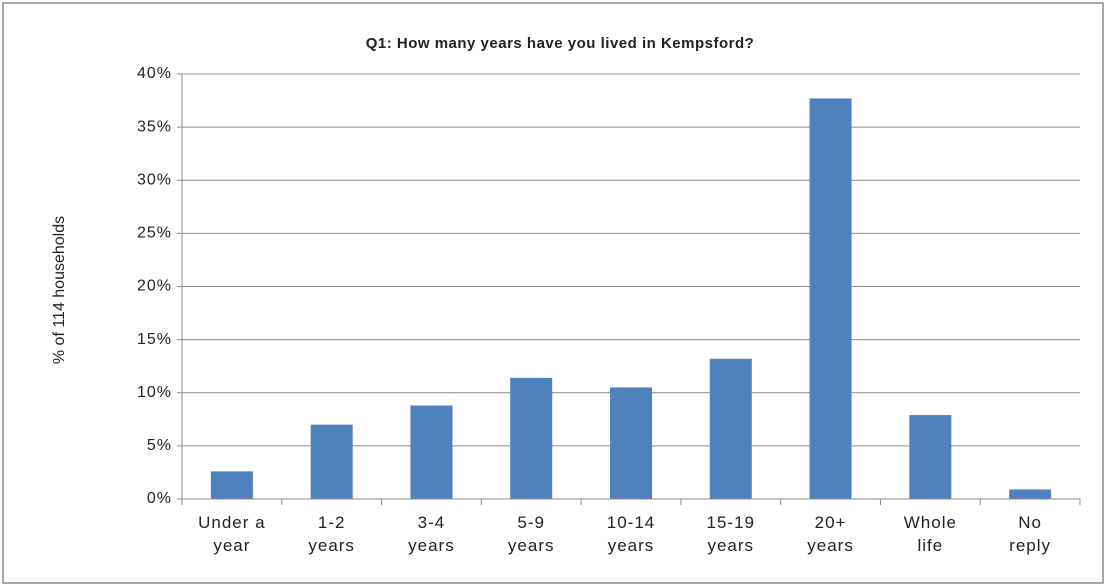 The height and width of the screenshot is (587, 1107). I want to click on y-tick-label: 0%, so click(159, 498).